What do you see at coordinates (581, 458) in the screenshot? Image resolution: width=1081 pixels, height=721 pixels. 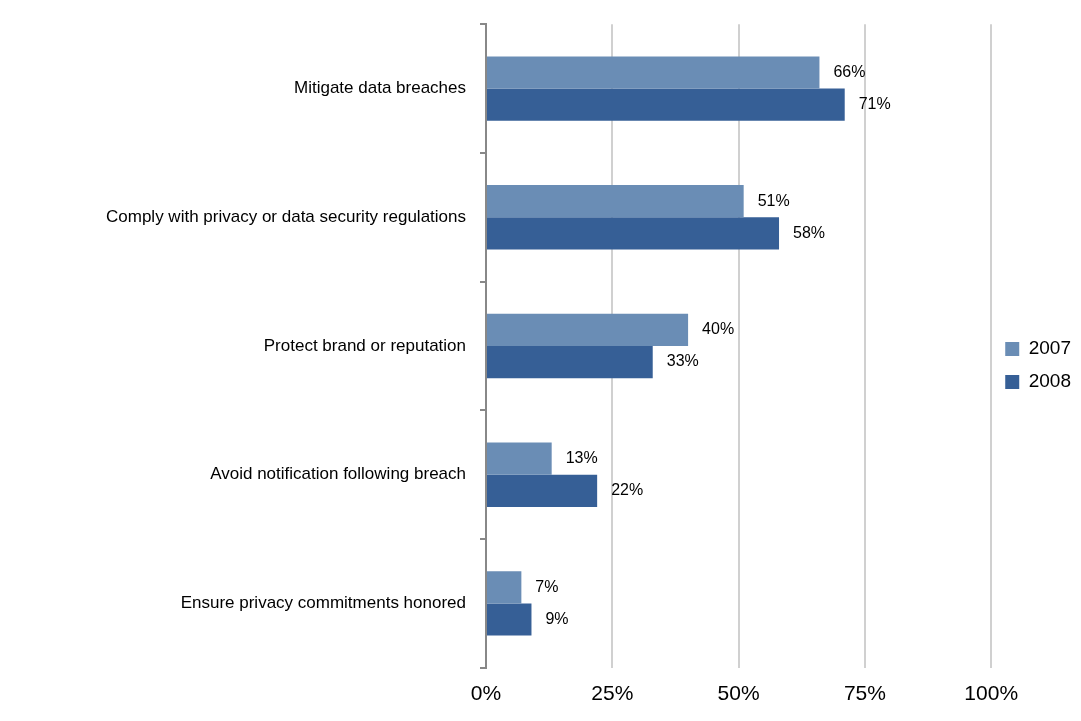 I see `data-label: 13%` at bounding box center [581, 458].